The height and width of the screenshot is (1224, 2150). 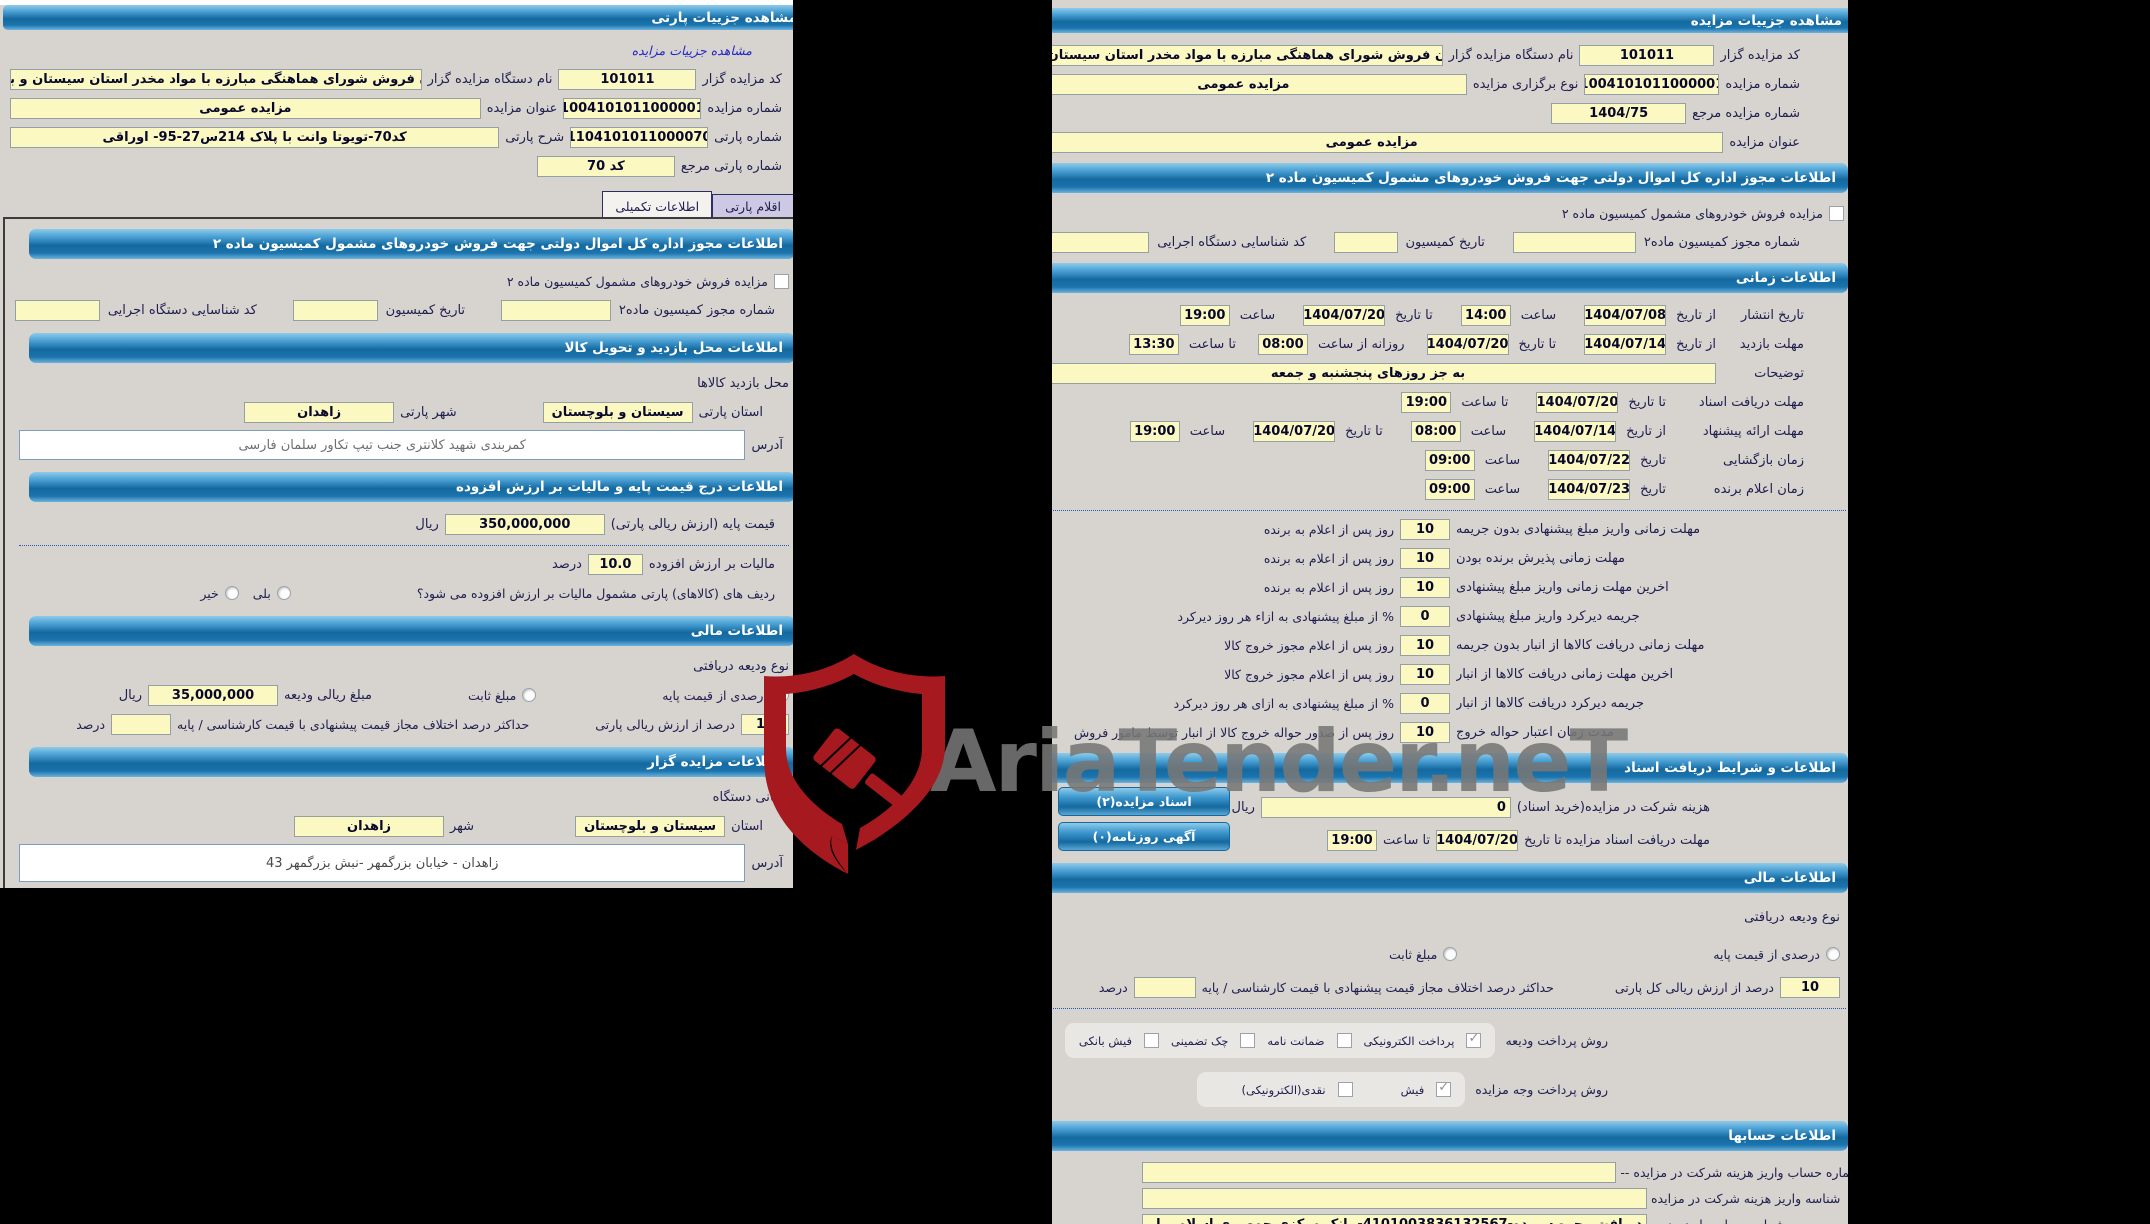 I want to click on publish-from-hour-field: 14:00, so click(x=1485, y=315).